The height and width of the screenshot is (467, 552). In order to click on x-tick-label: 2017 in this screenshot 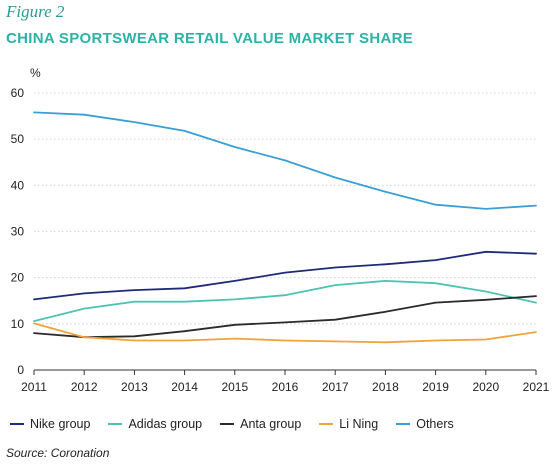, I will do `click(335, 387)`.